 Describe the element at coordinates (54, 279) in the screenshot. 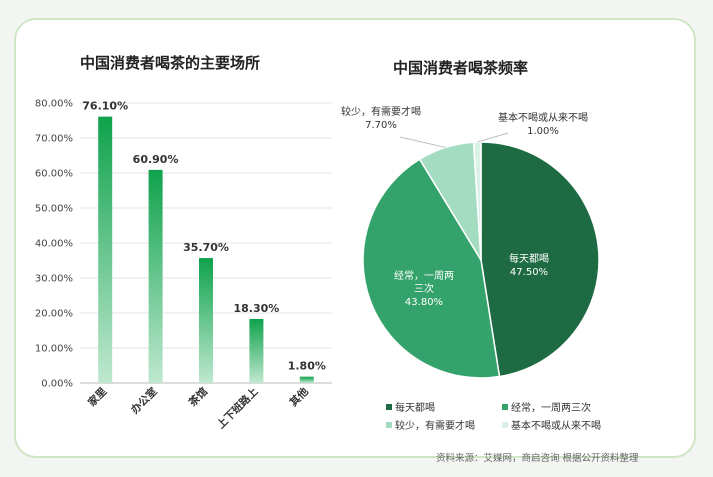

I see `y-tick-label: 30.00%` at that location.